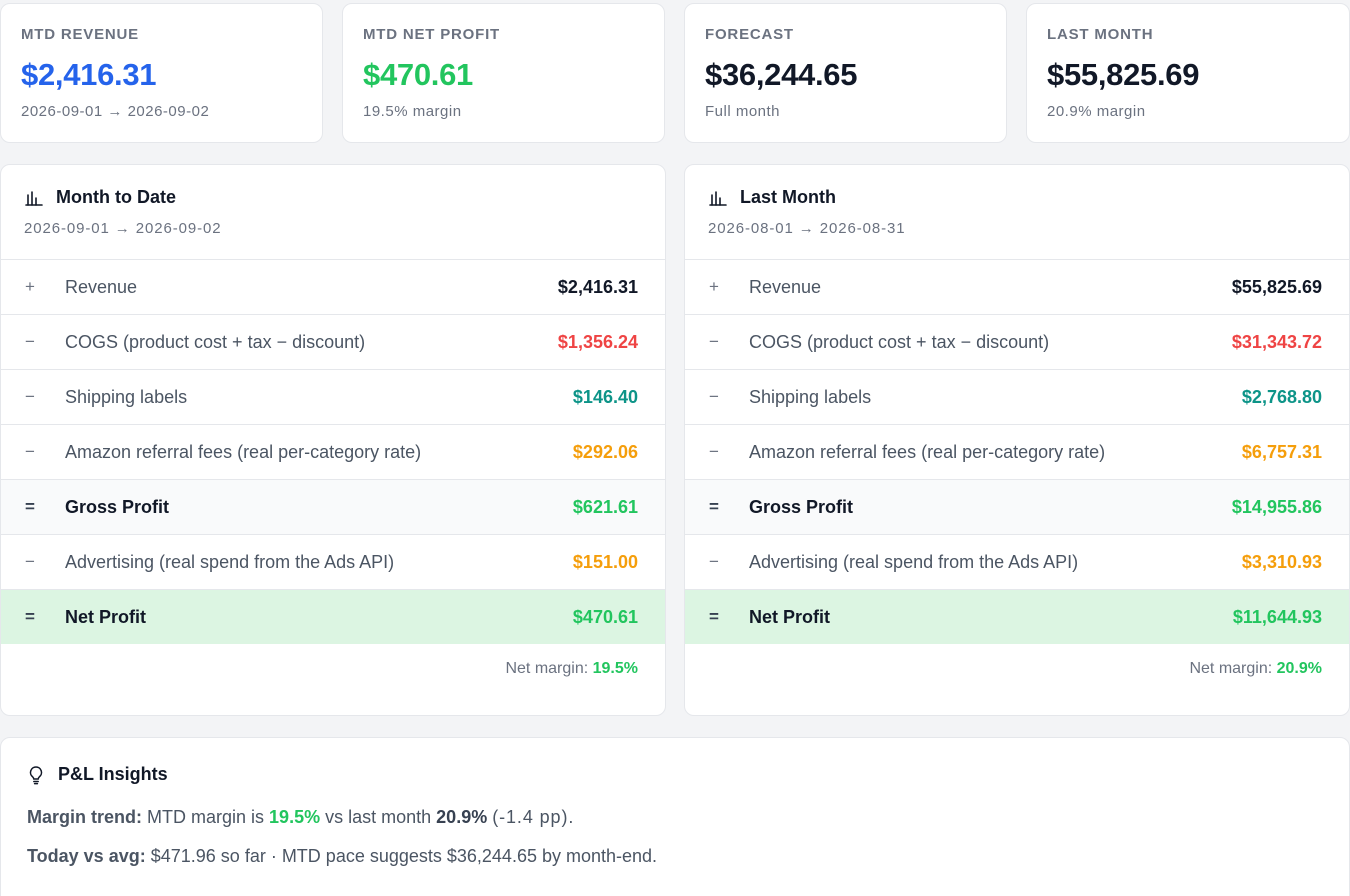 The image size is (1350, 896). Describe the element at coordinates (788, 197) in the screenshot. I see `panel-title-text: Last Month` at that location.